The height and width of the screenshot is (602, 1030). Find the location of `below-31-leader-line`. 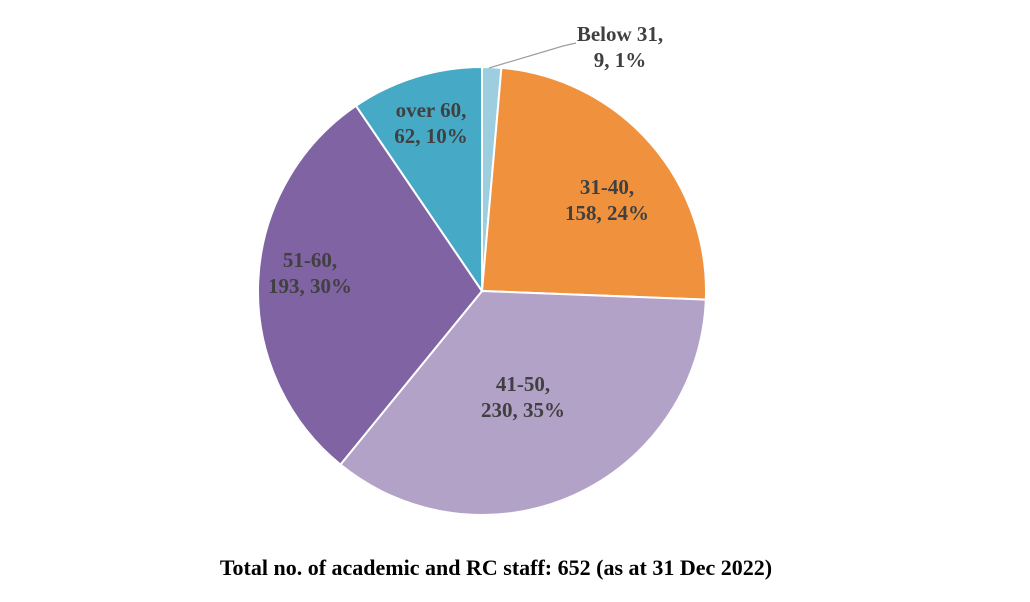

below-31-leader-line is located at coordinates (532, 55).